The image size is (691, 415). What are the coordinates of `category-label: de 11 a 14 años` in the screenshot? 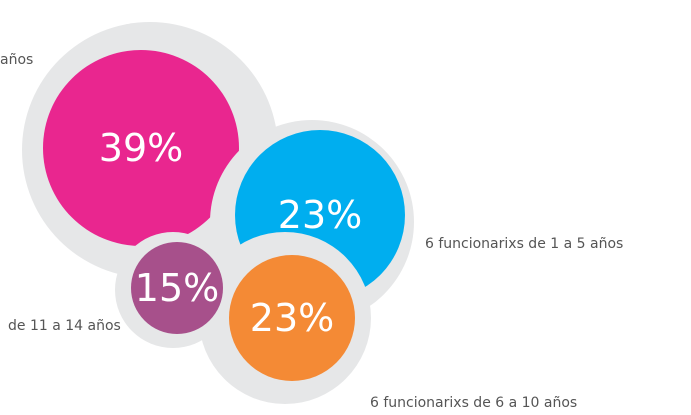 It's located at (64, 326).